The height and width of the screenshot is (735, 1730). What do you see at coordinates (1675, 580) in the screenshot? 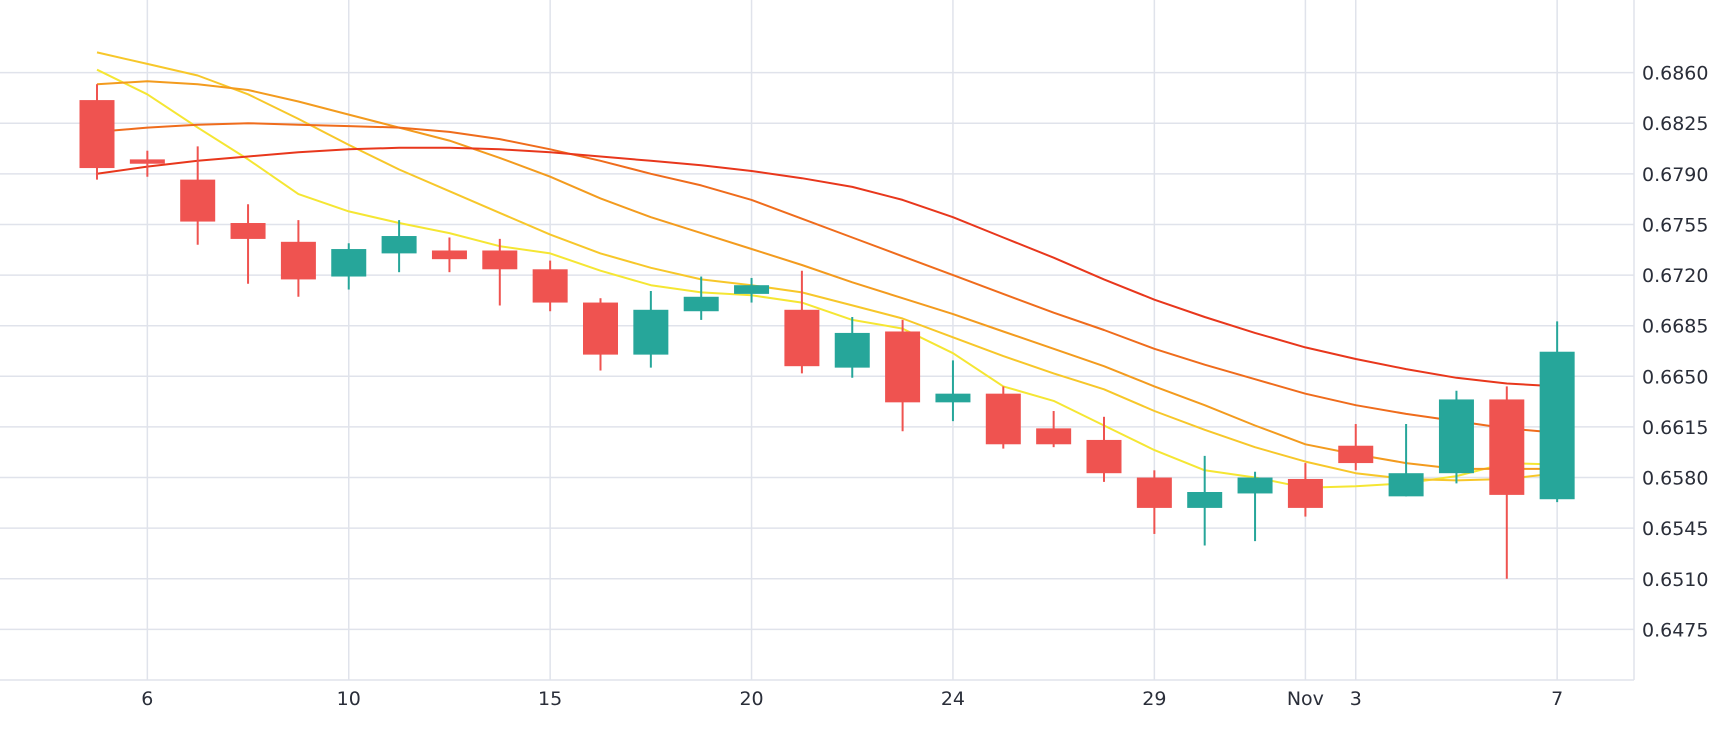
I see `y-tick-label: 0.6510` at bounding box center [1675, 580].